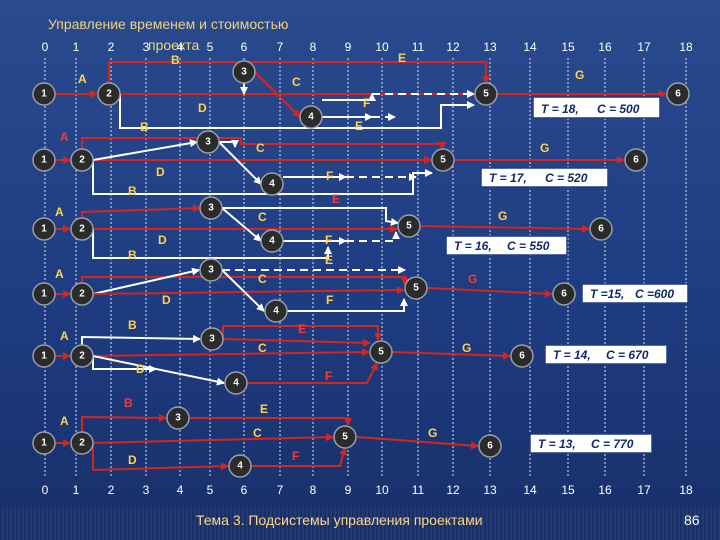  What do you see at coordinates (506, 245) in the screenshot?
I see `scenario-result-box: T = 16, C = 550` at bounding box center [506, 245].